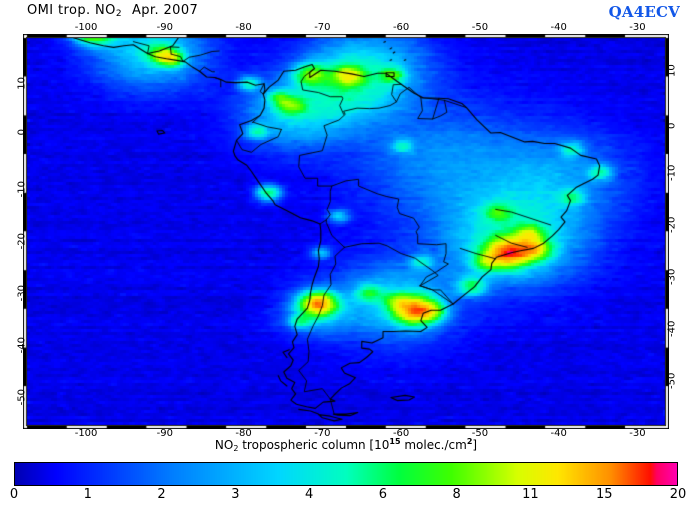 The width and height of the screenshot is (692, 507). Describe the element at coordinates (322, 433) in the screenshot. I see `axis-tick-bottom: -70` at that location.